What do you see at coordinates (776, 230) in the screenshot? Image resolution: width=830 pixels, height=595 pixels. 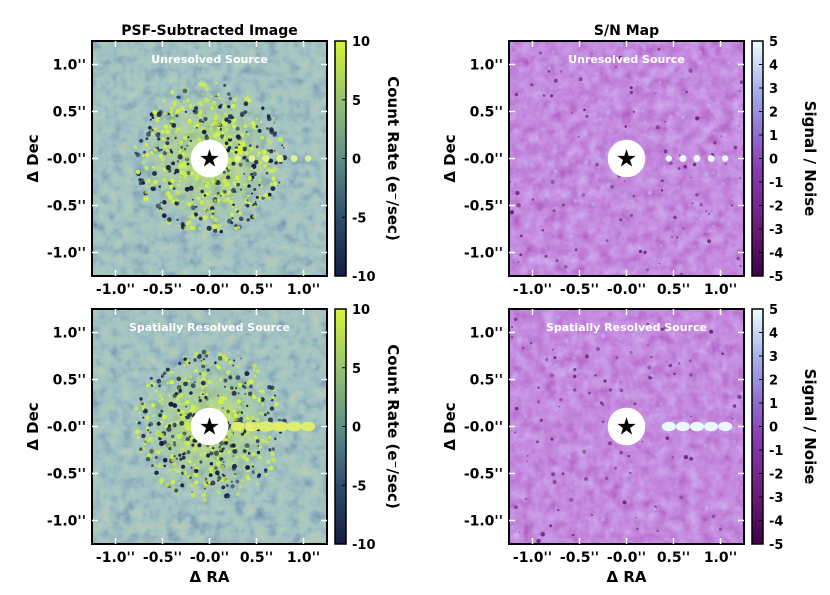 I see `colorbar-tick-label: -3` at bounding box center [776, 230].